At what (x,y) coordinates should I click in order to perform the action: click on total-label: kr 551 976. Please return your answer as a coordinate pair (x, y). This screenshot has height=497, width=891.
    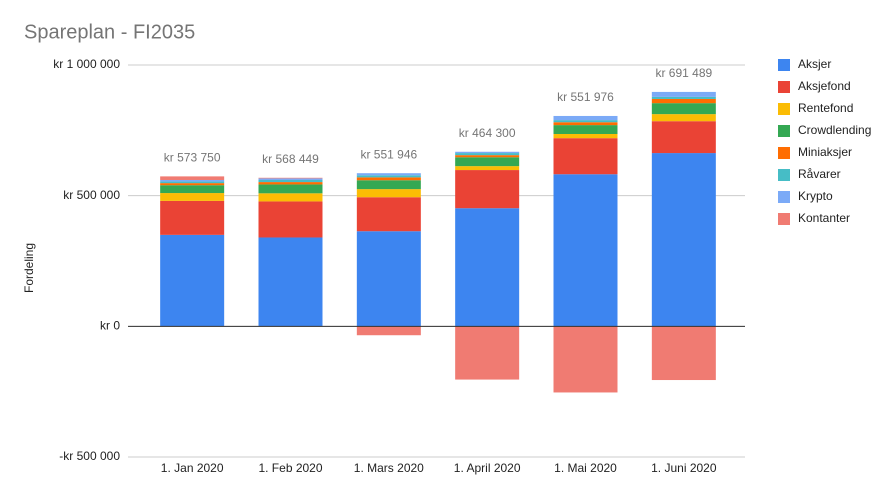
    Looking at the image, I should click on (585, 97).